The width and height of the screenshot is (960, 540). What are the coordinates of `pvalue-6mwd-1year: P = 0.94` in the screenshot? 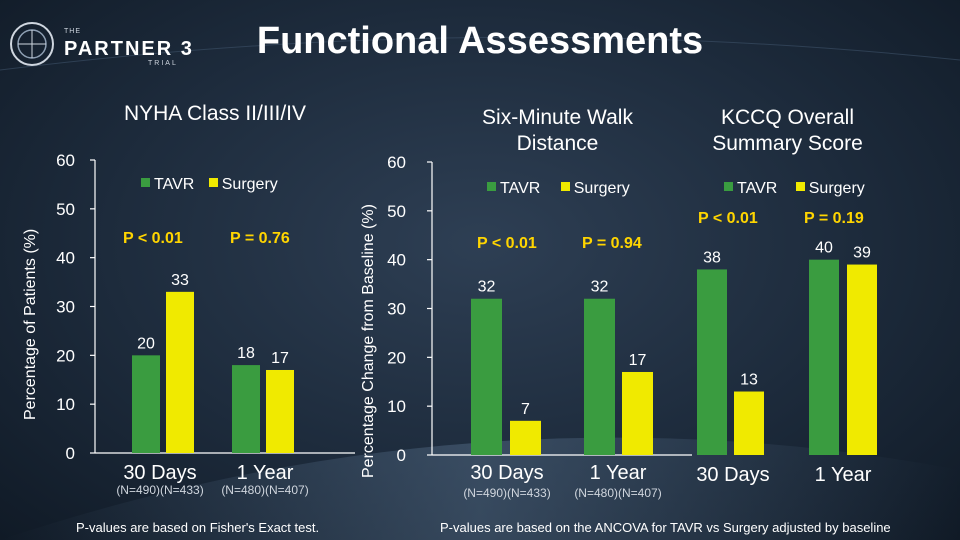 It's located at (612, 243).